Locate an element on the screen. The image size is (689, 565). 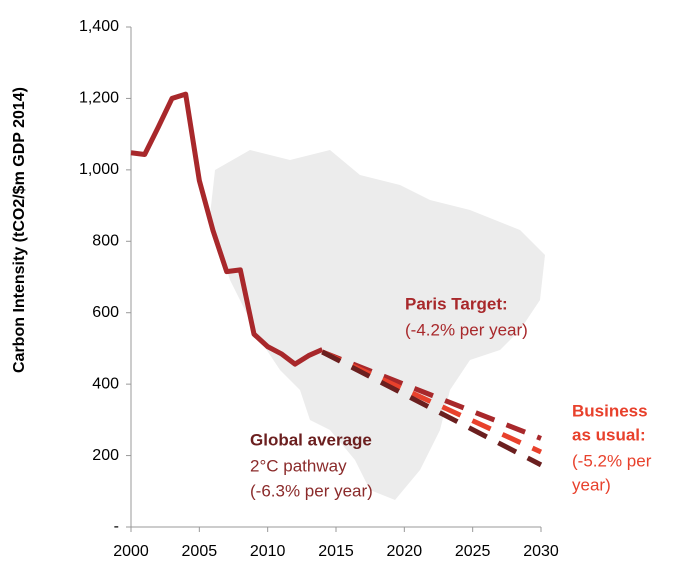
x-tick-label: 2005 is located at coordinates (200, 551).